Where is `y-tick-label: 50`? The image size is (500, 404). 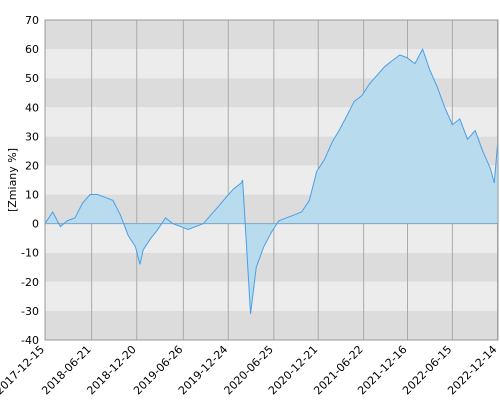 y-tick-label: 50 is located at coordinates (32, 78).